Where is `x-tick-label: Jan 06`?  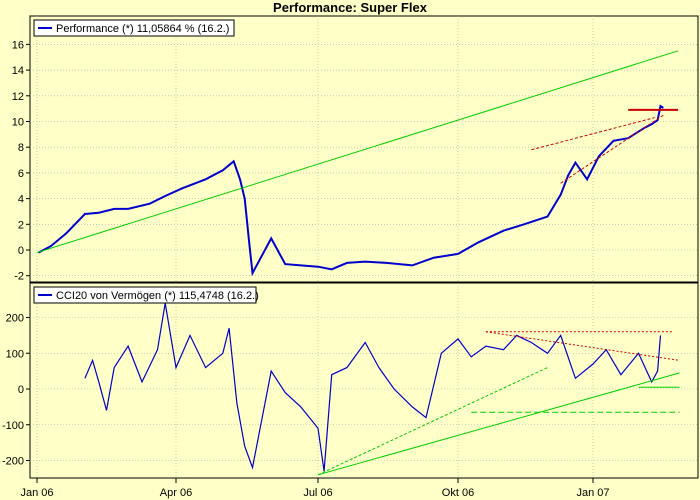
x-tick-label: Jan 06 is located at coordinates (36, 493).